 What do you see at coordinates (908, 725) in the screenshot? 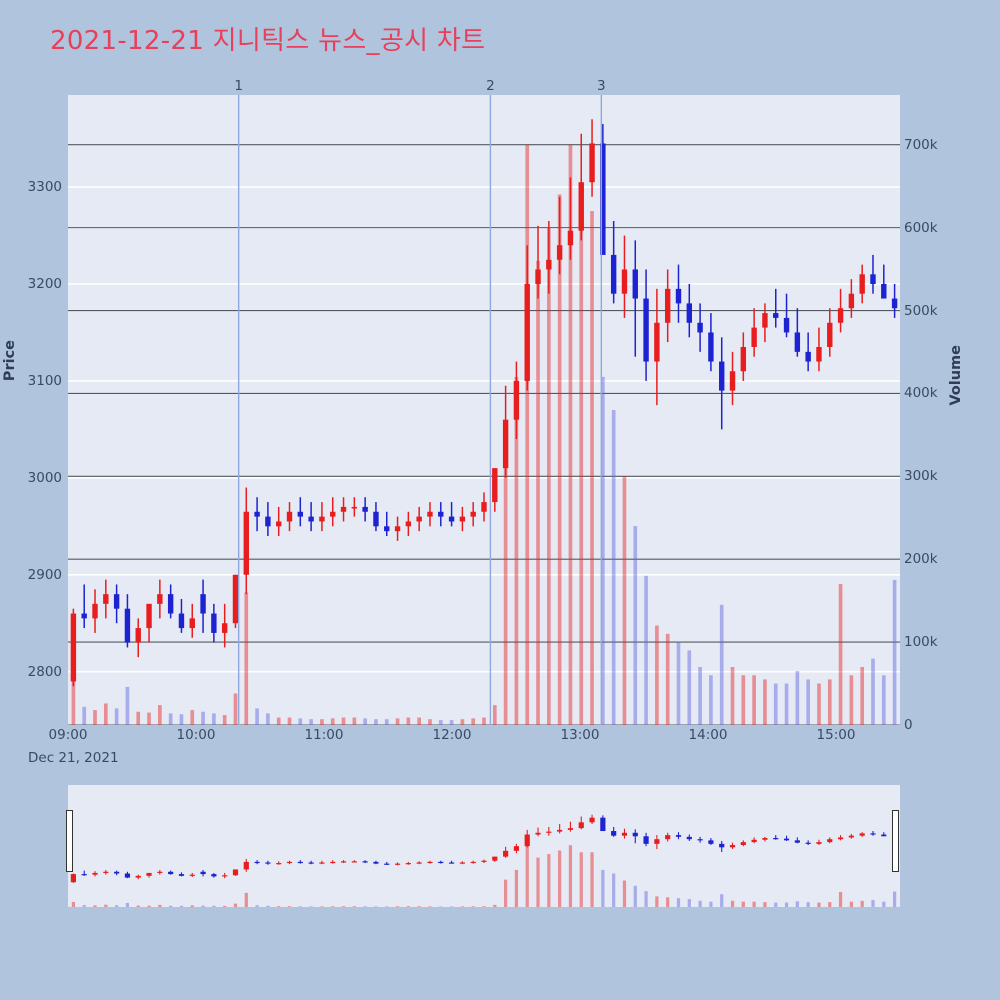
I see `volume-tick-label: 0` at bounding box center [908, 725].